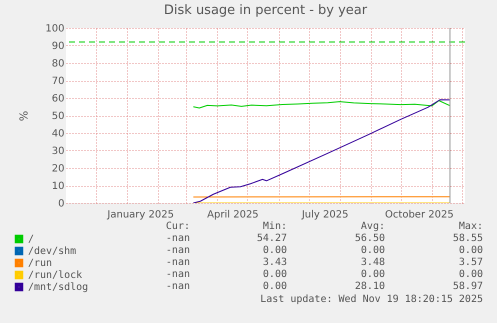  What do you see at coordinates (54, 29) in the screenshot?
I see `y-tick-label: 100` at bounding box center [54, 29].